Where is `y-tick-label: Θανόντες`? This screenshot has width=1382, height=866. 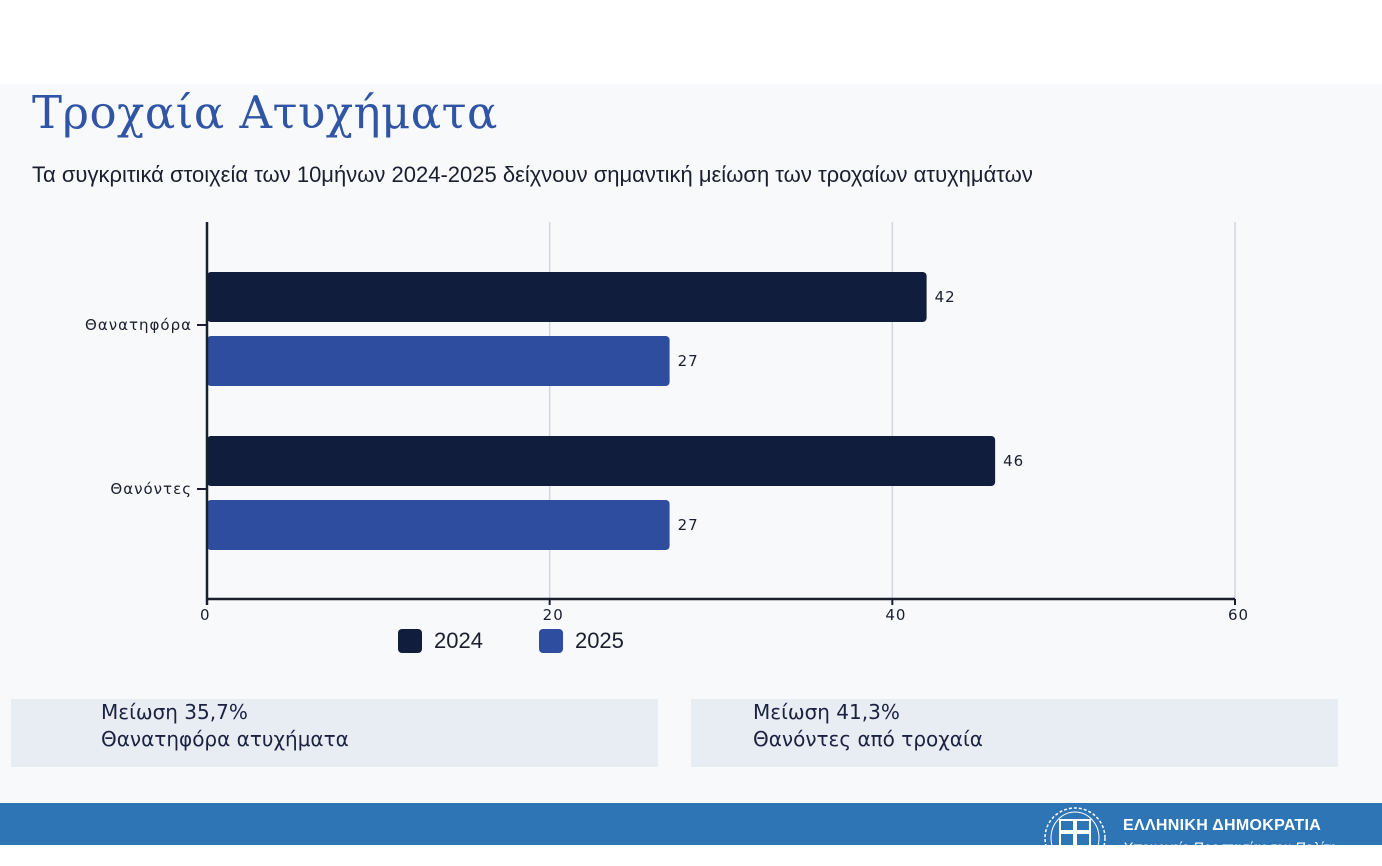
y-tick-label: Θανόντες is located at coordinates (151, 489).